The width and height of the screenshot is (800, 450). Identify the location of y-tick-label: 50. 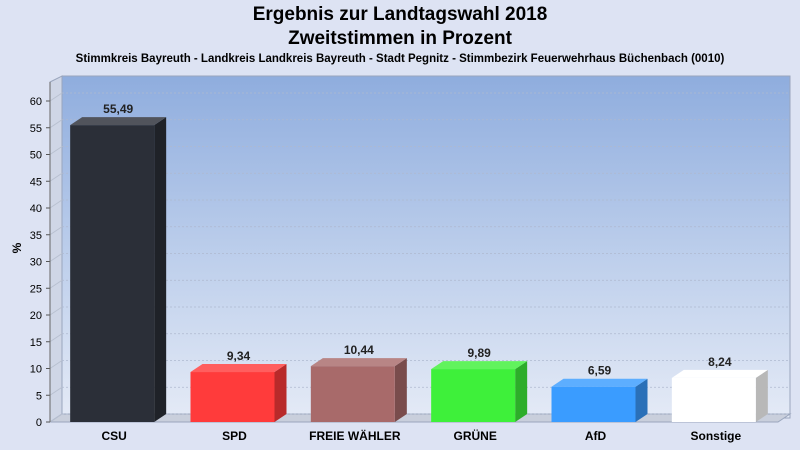
(36, 156).